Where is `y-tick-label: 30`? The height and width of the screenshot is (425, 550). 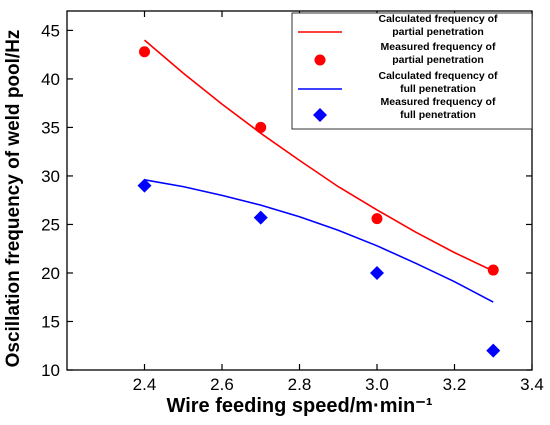
y-tick-label: 30 is located at coordinates (50, 176).